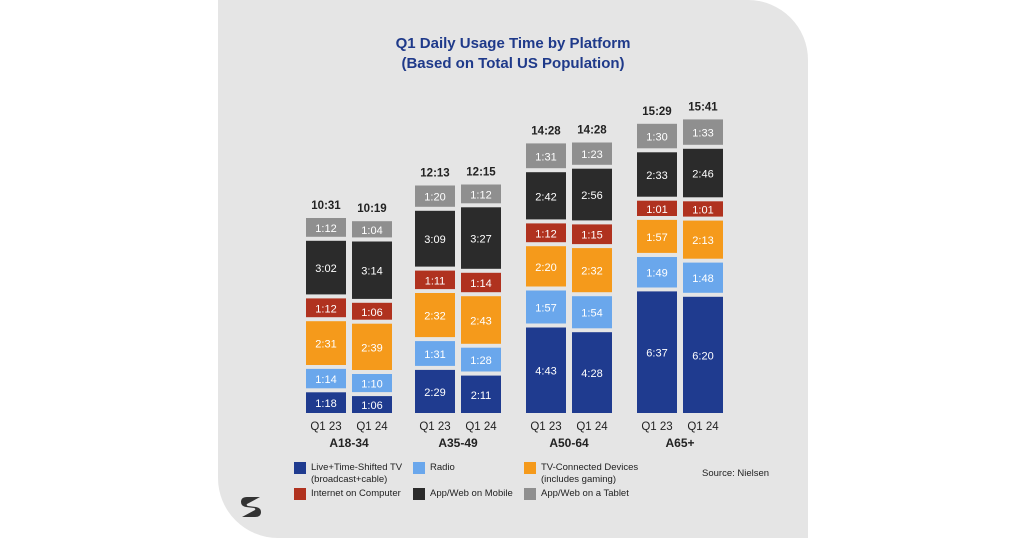  Describe the element at coordinates (357, 467) in the screenshot. I see `legend-label: Live+Time-Shifted TV` at that location.